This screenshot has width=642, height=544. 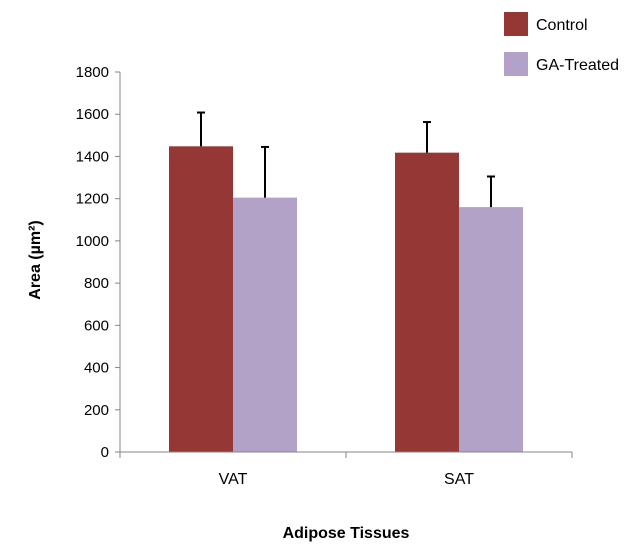 I want to click on bar-ga-treated-vat, so click(x=265, y=324).